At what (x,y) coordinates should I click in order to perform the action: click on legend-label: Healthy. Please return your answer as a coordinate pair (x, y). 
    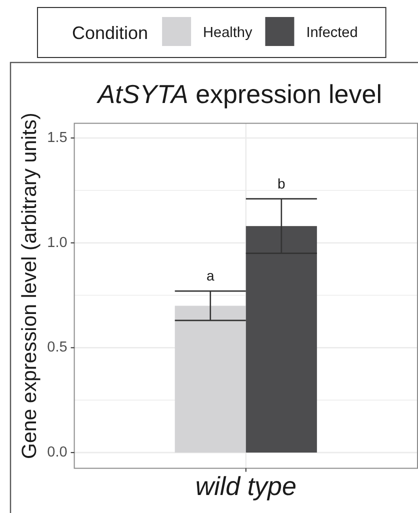
    Looking at the image, I should click on (228, 33).